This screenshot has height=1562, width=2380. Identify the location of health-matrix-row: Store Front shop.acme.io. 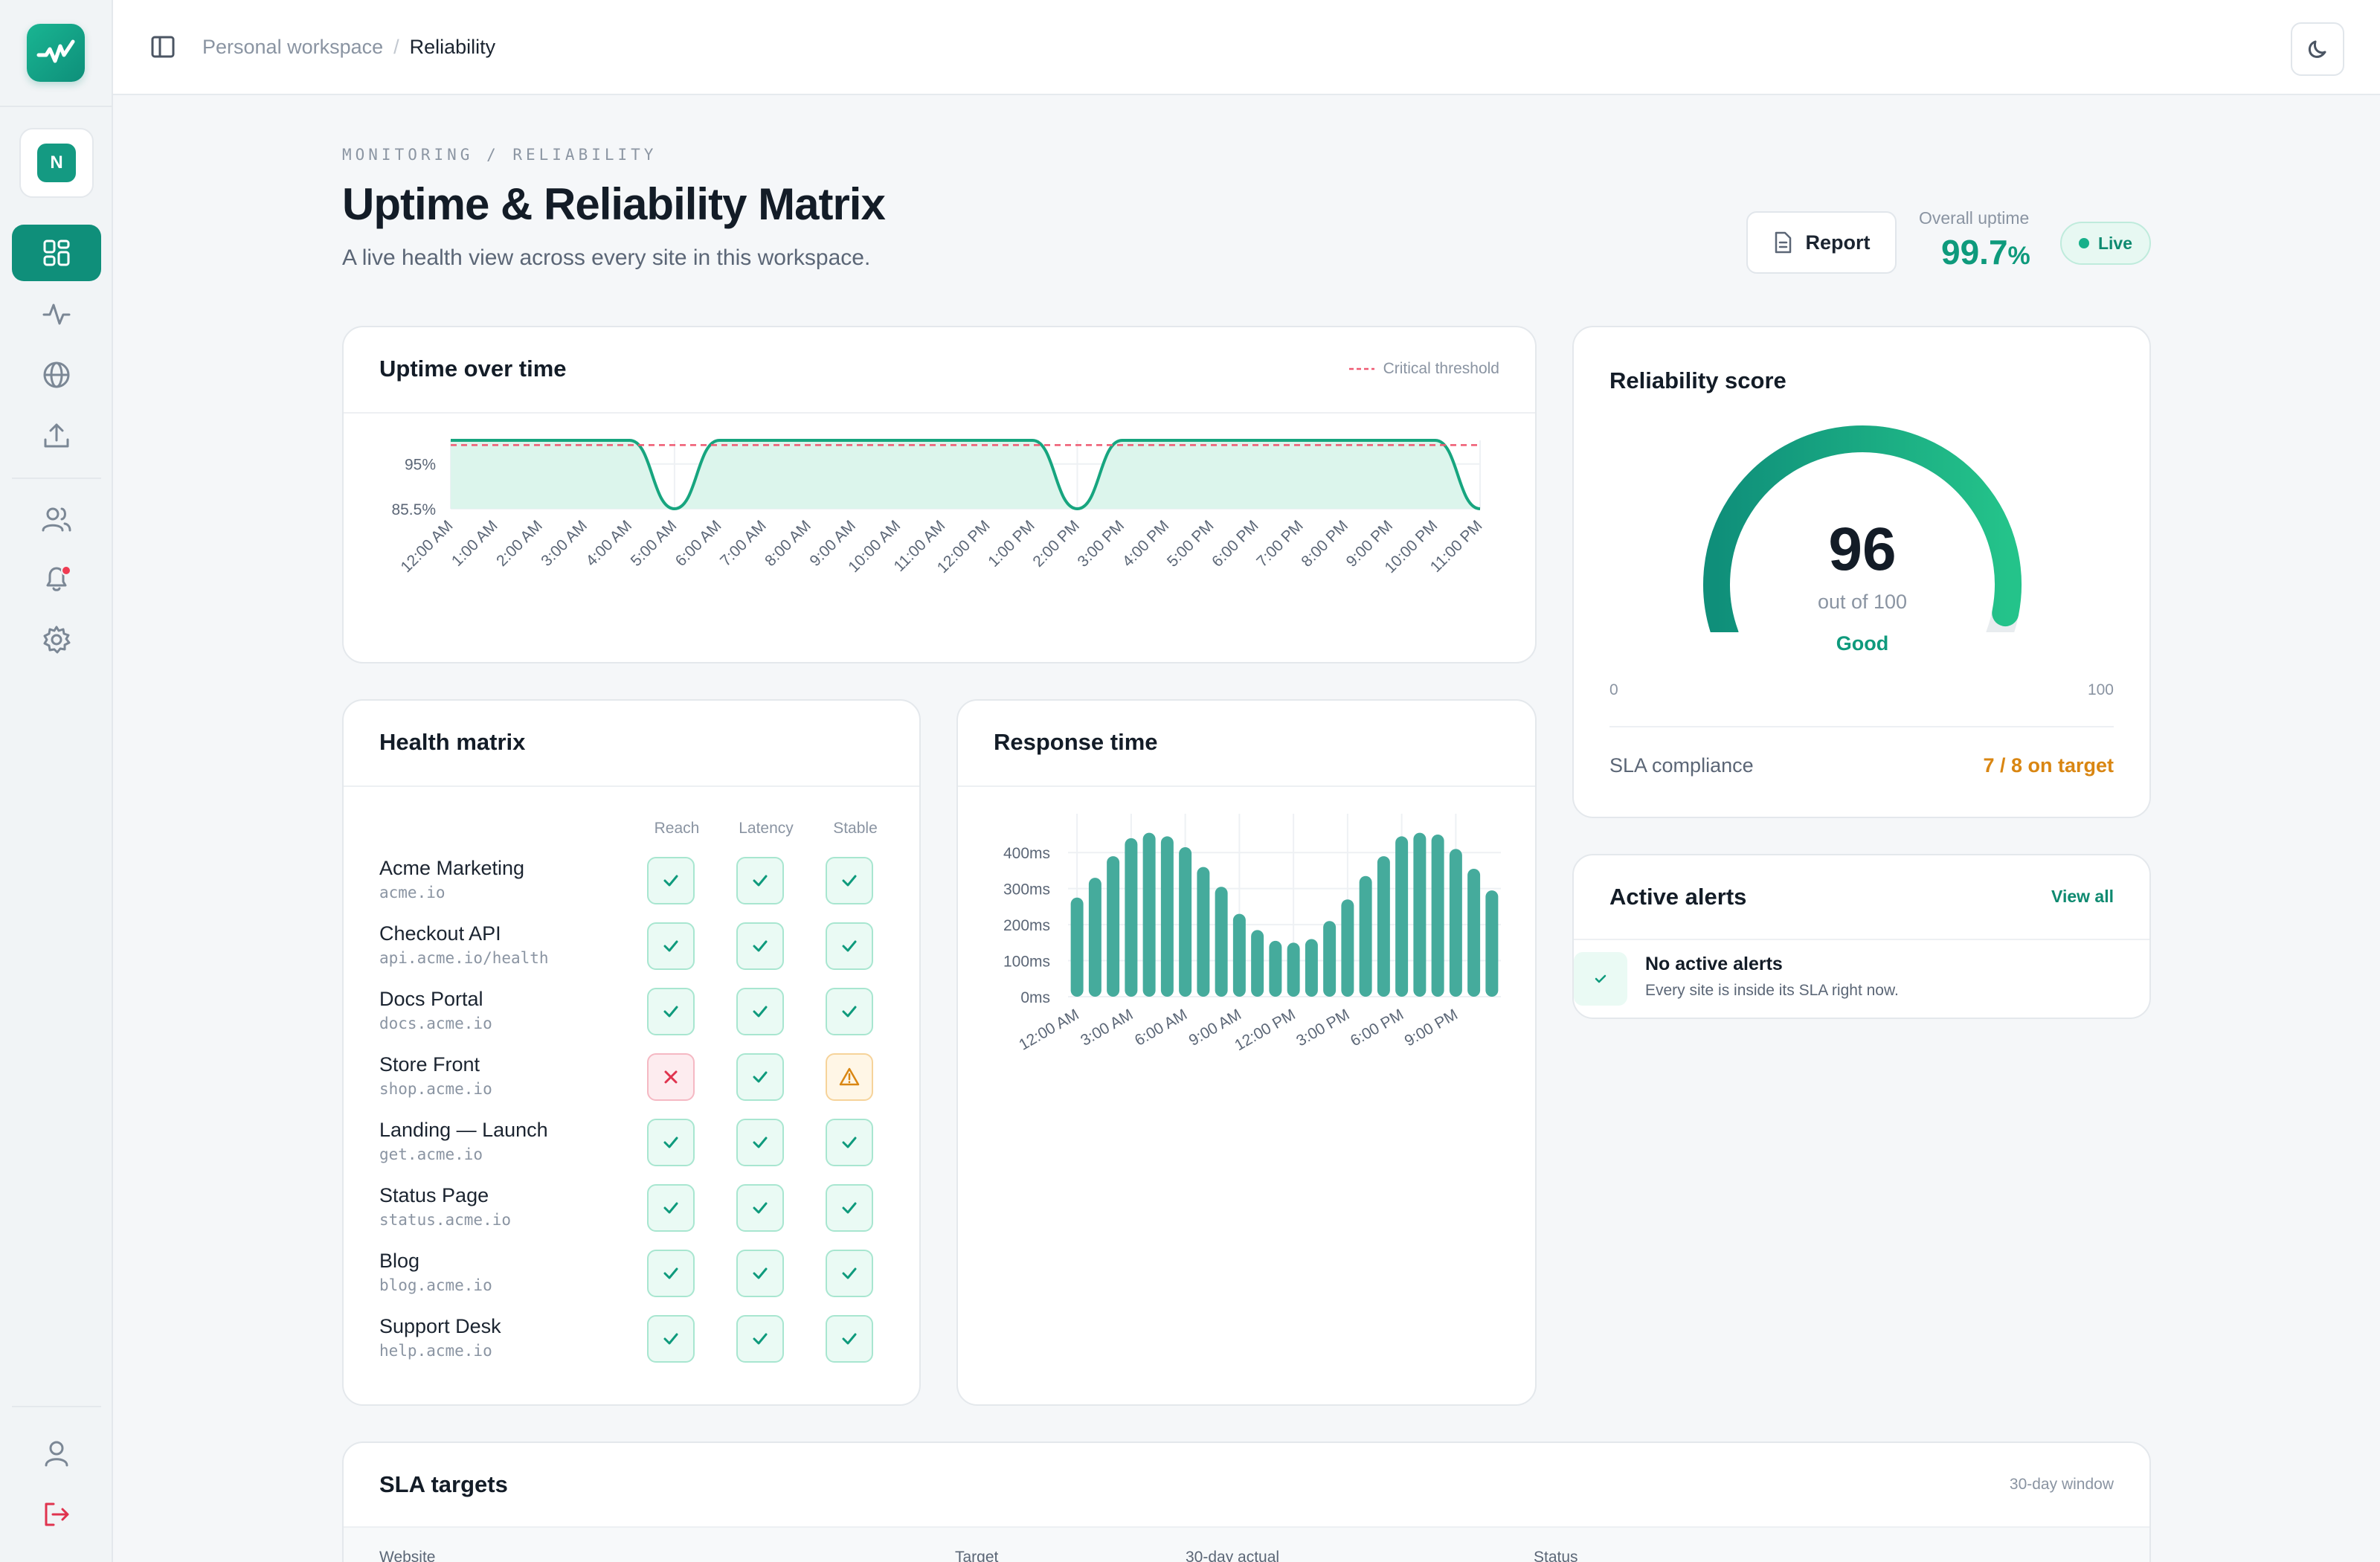
(647, 1086).